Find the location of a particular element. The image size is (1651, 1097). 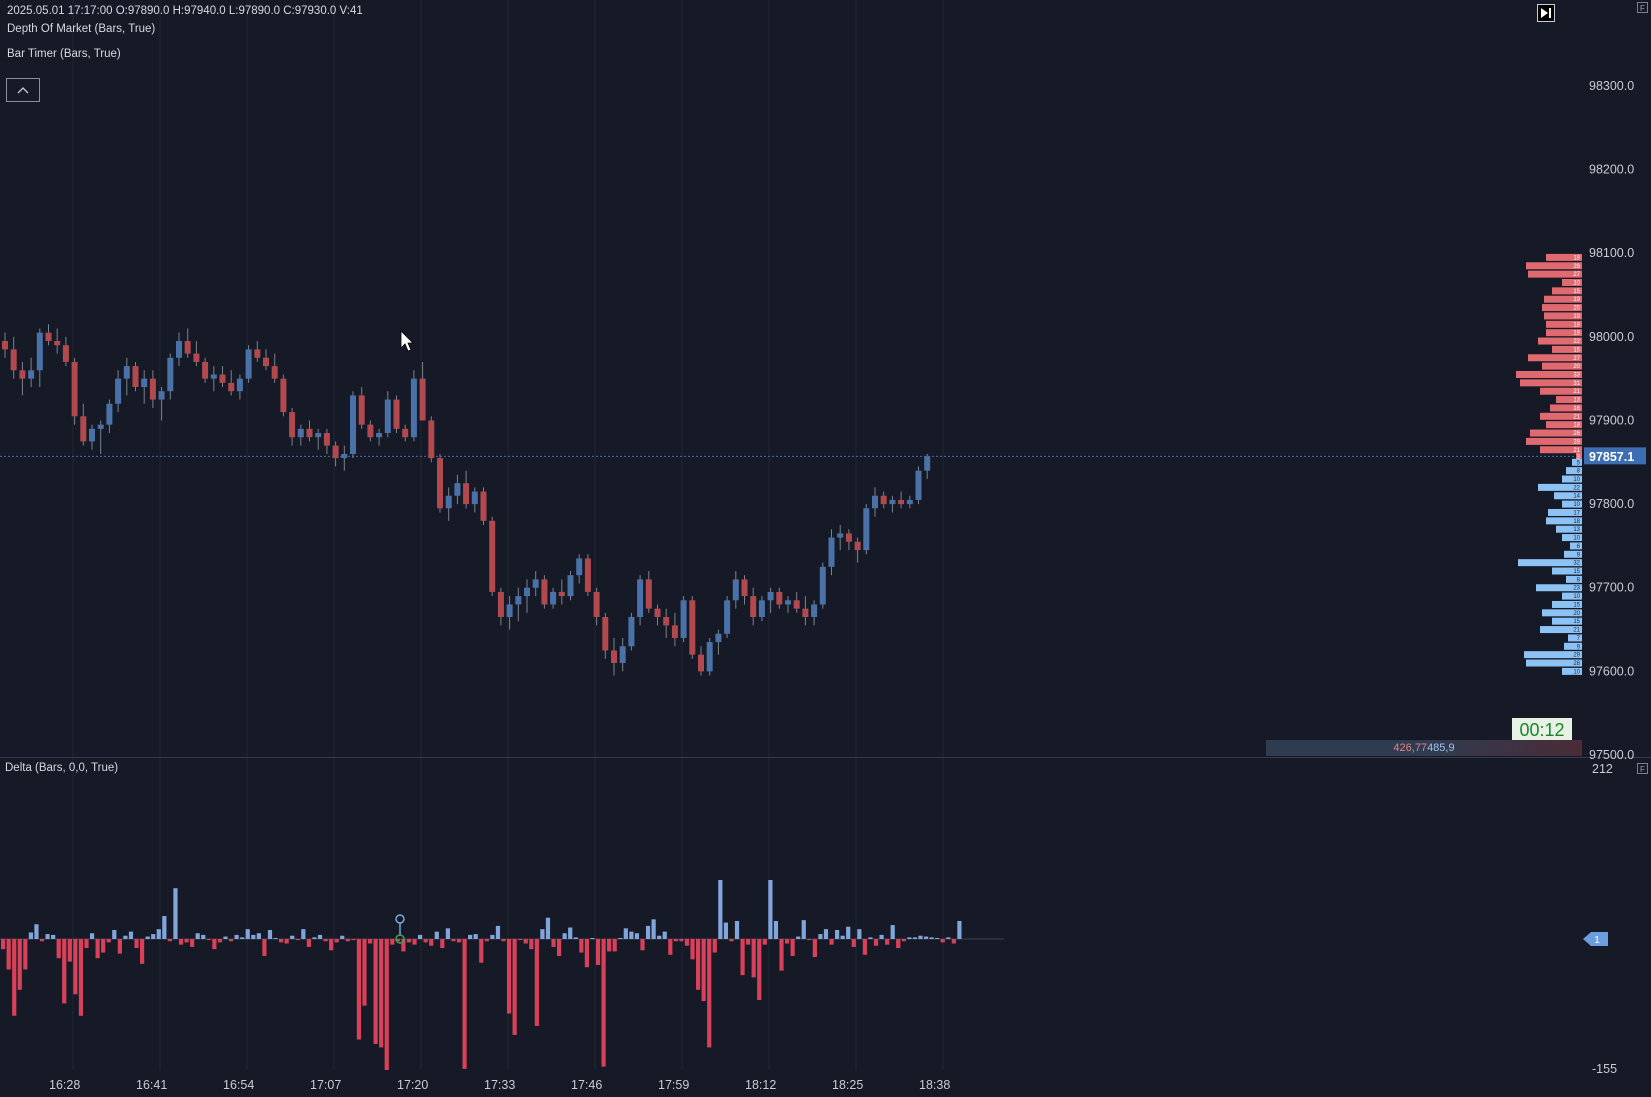

price-scale-mode-button: F is located at coordinates (1642, 7).